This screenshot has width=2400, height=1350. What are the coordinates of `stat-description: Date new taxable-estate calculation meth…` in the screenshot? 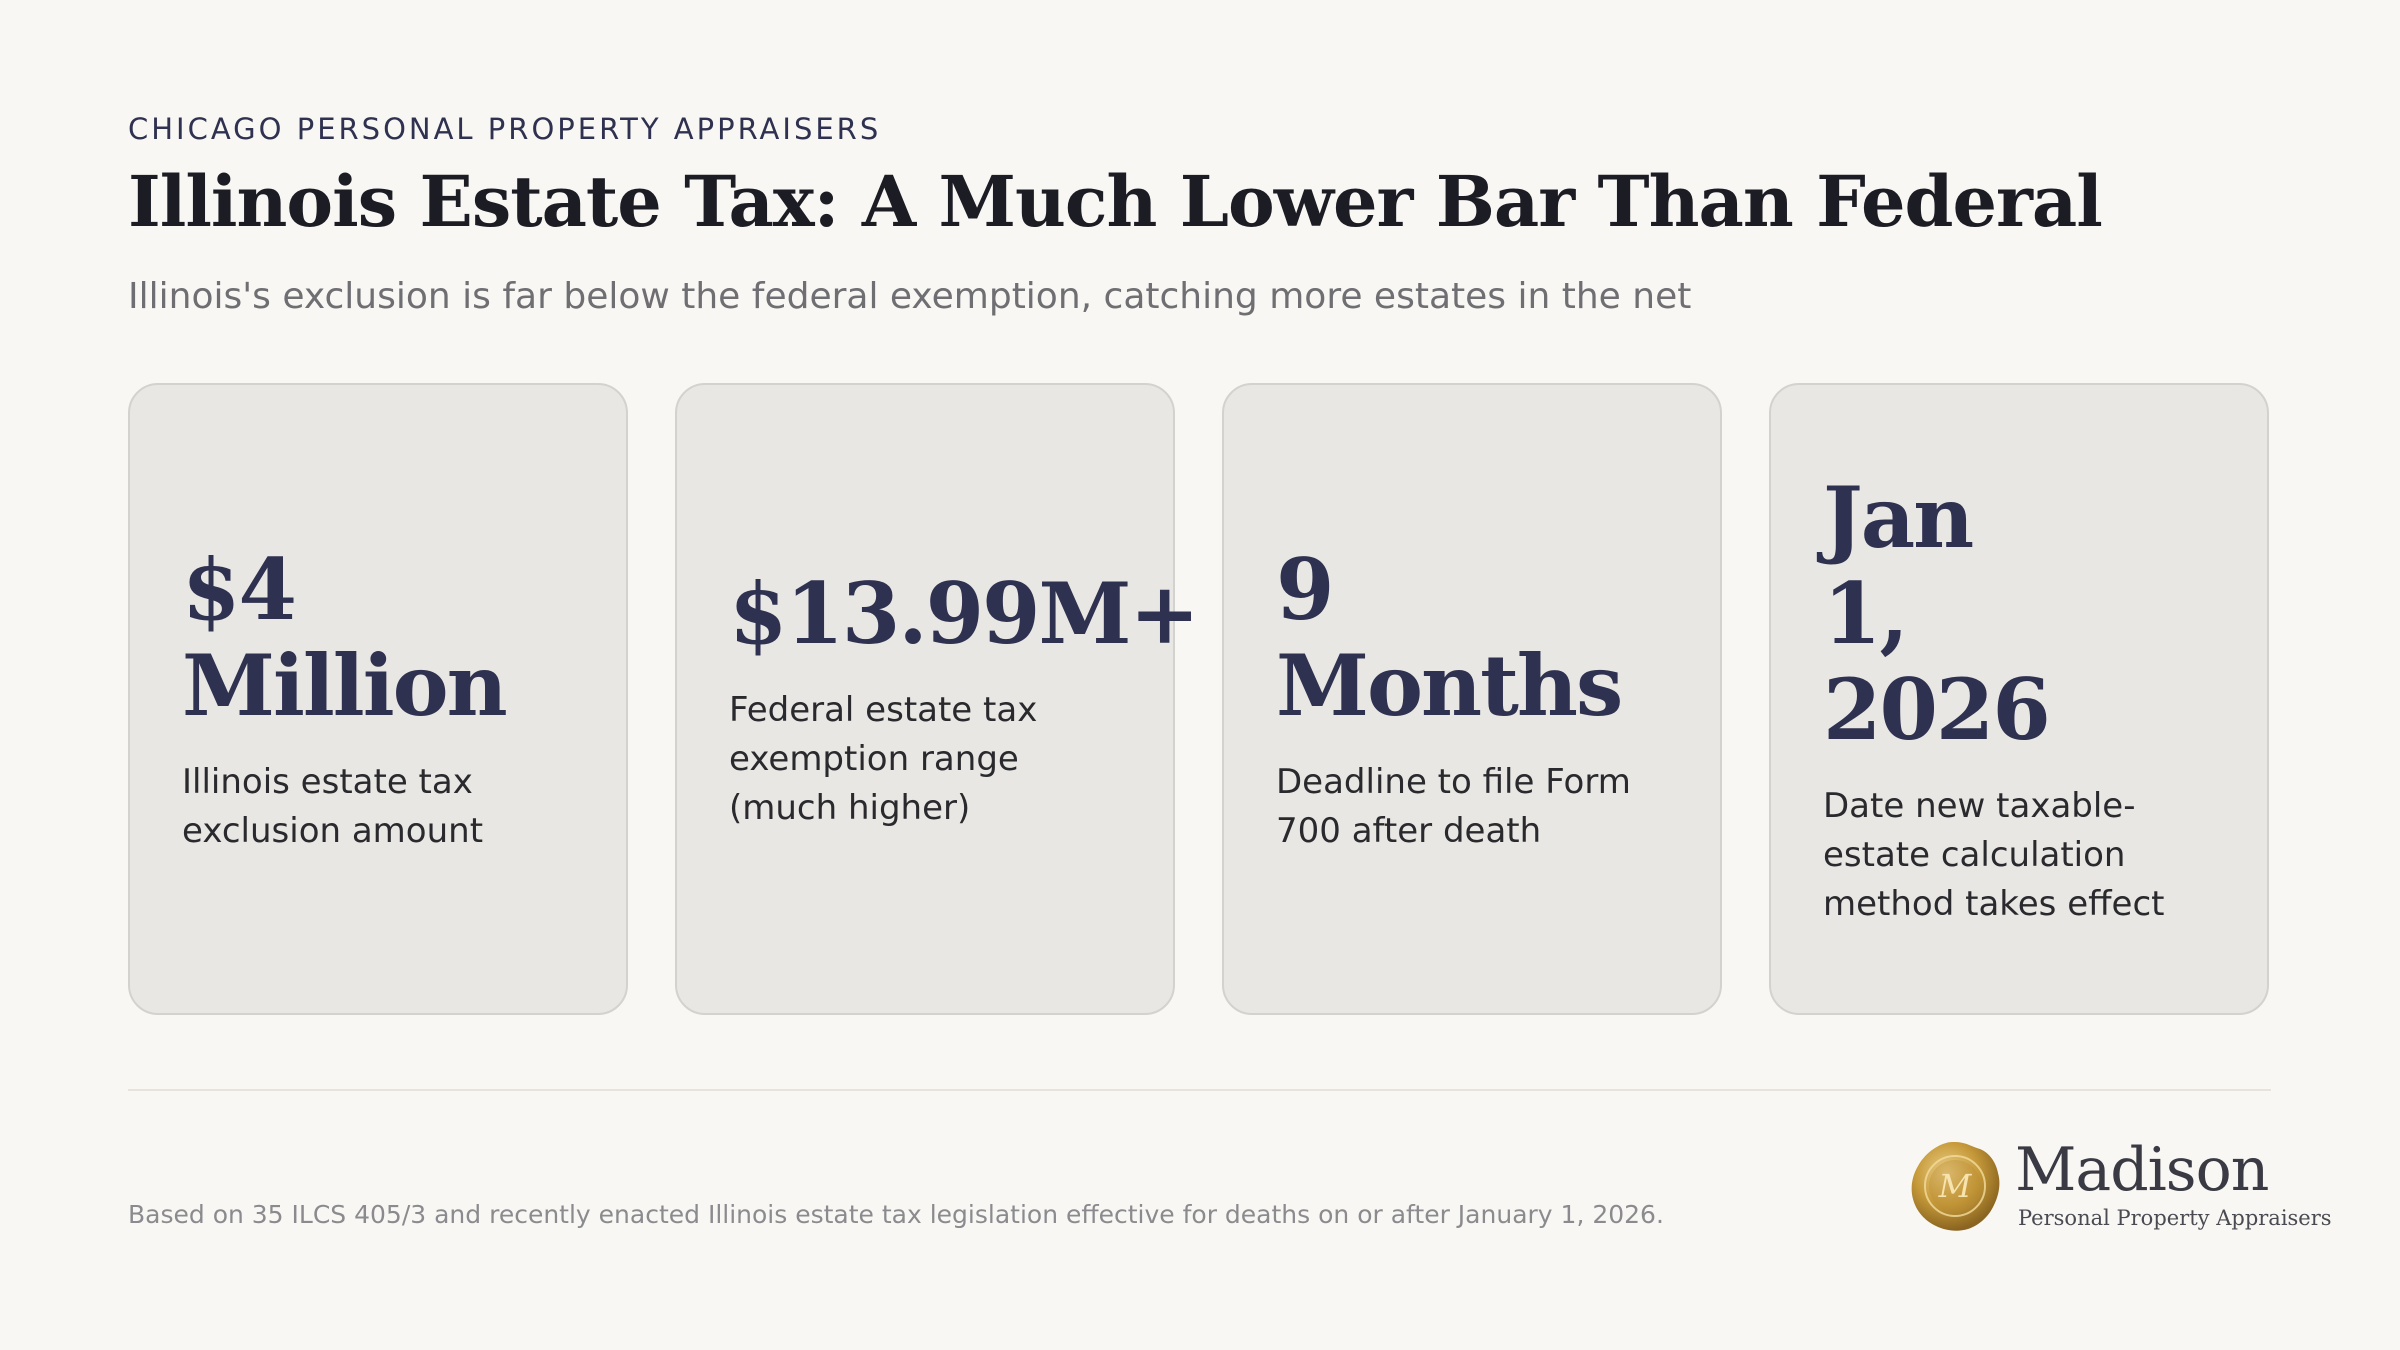 It's located at (1994, 854).